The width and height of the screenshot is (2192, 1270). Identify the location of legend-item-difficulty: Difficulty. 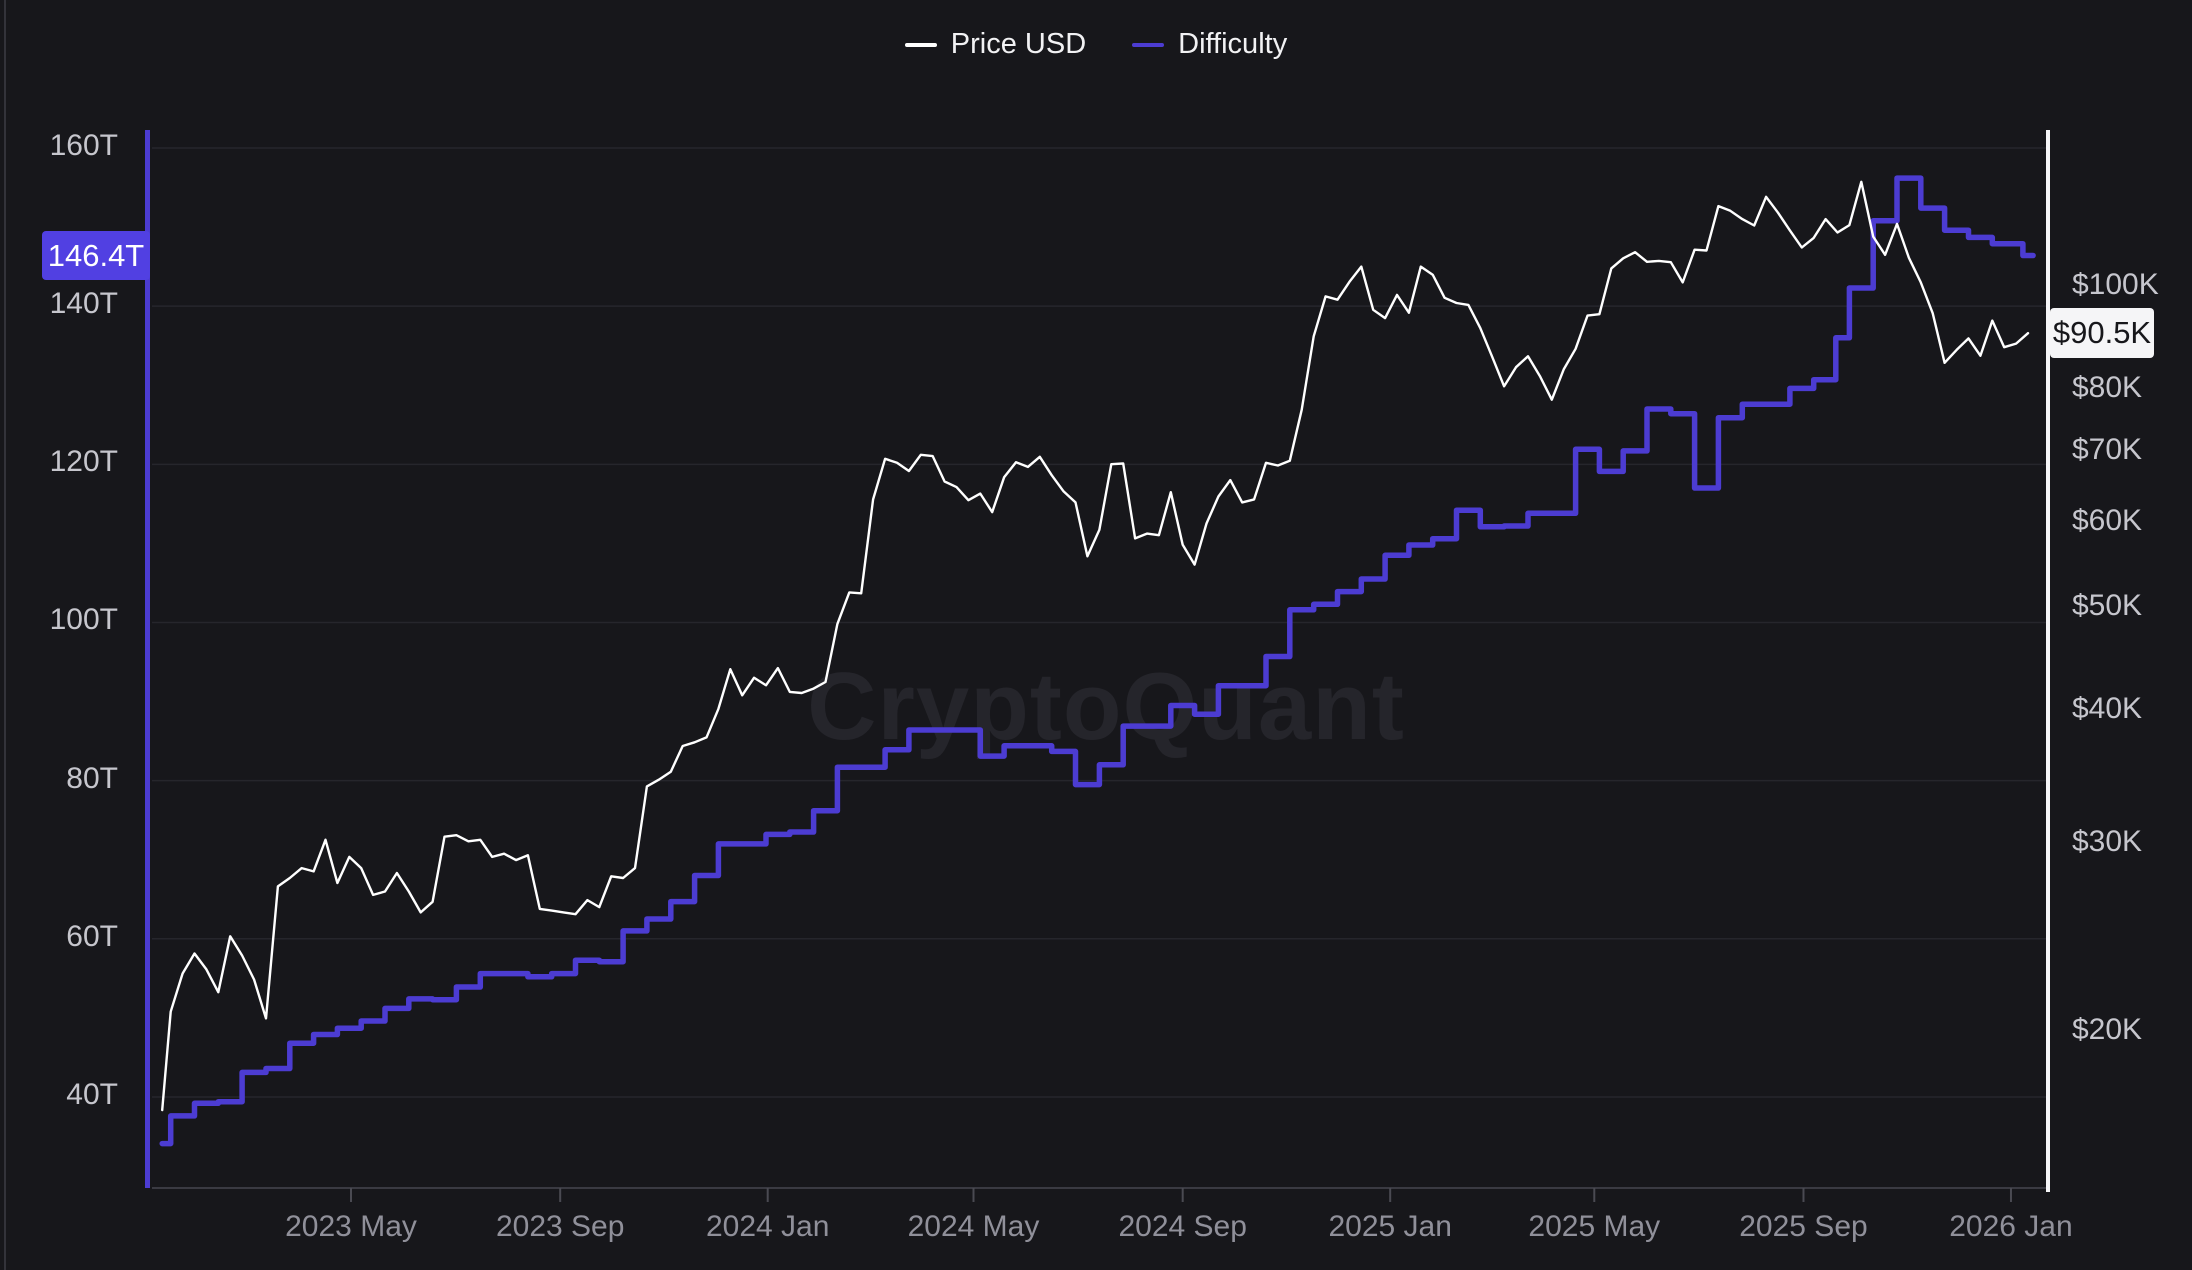
(1209, 44).